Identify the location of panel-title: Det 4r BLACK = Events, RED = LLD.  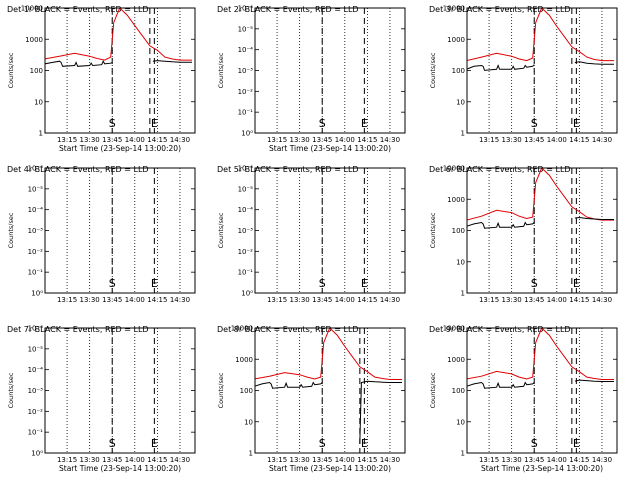
(78, 169).